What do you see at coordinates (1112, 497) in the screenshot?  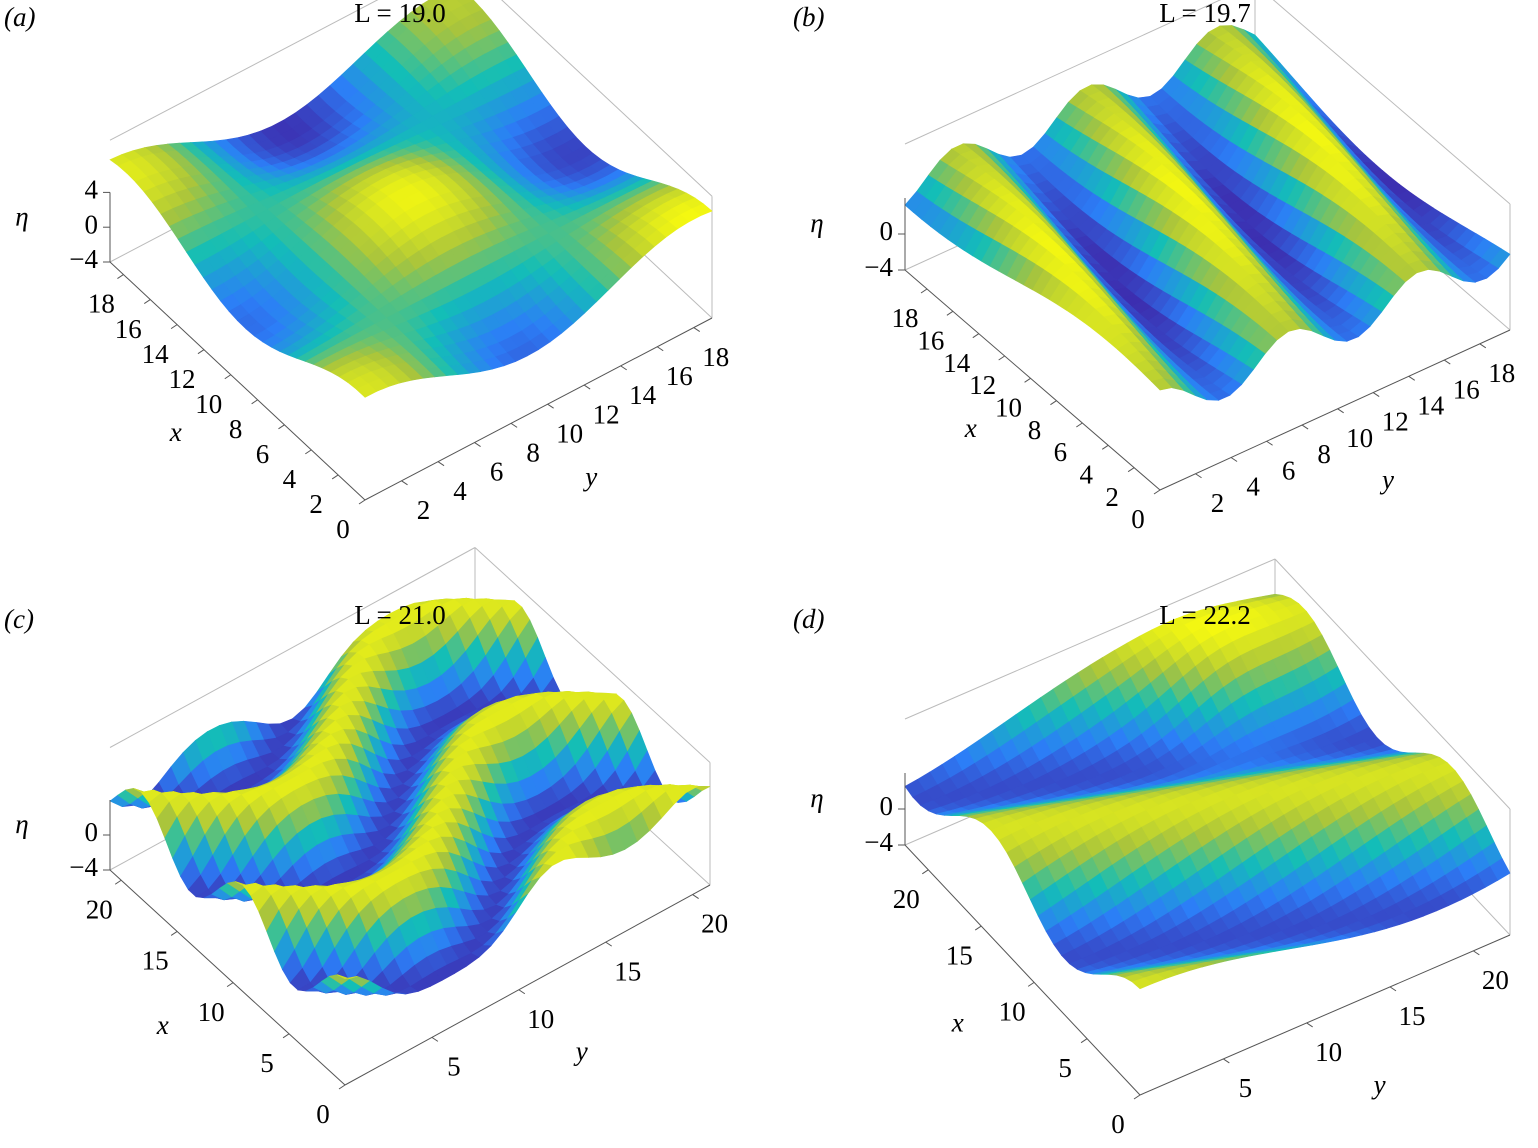 I see `x-tick-label: 2` at bounding box center [1112, 497].